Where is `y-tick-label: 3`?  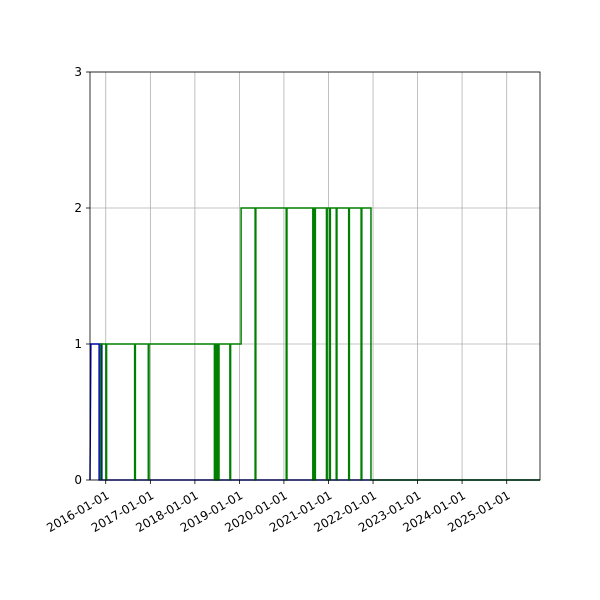 y-tick-label: 3 is located at coordinates (78, 72).